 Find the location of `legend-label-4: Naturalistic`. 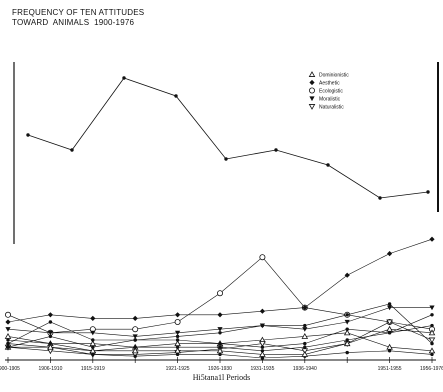

legend-label-4: Naturalistic is located at coordinates (331, 108).